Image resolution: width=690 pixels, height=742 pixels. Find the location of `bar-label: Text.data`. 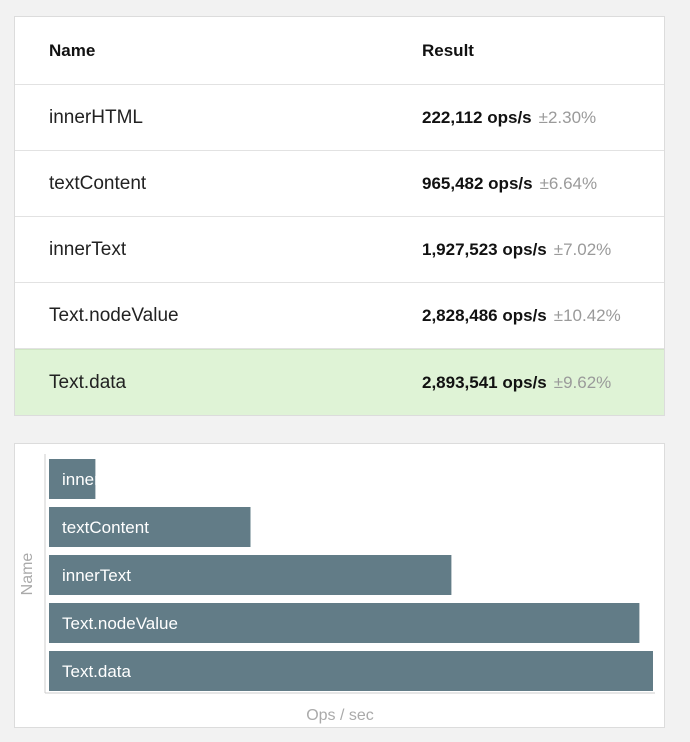

bar-label: Text.data is located at coordinates (97, 671).